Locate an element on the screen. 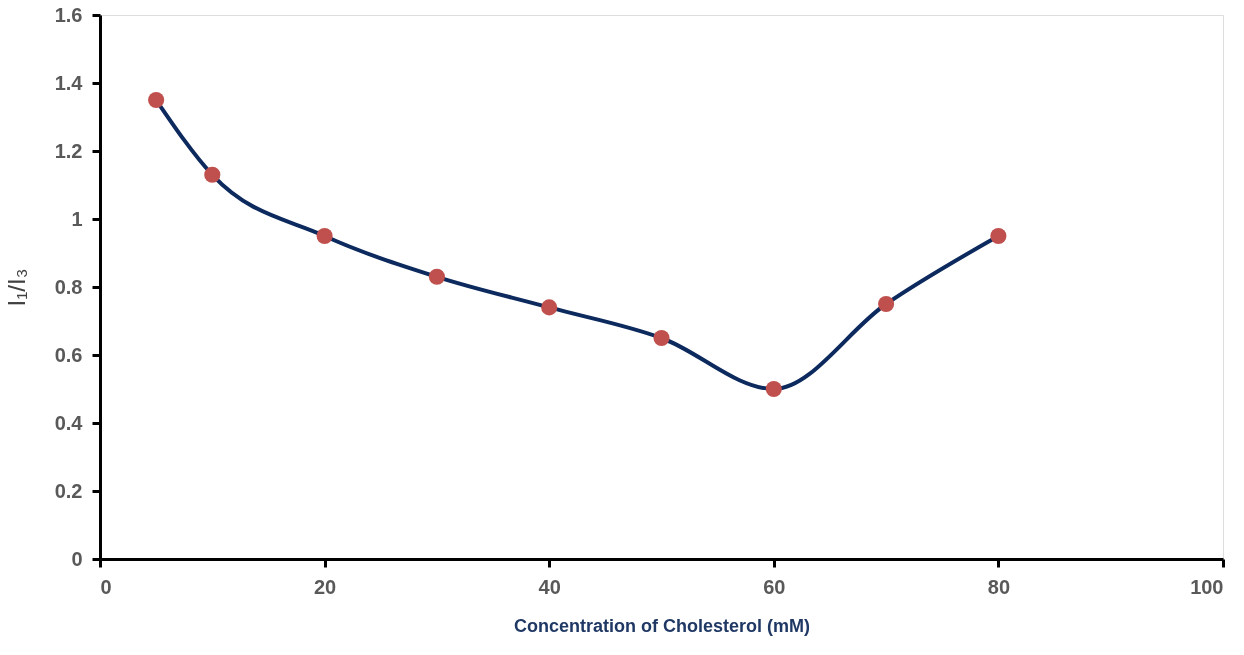 This screenshot has width=1244, height=655. y-axis-title: I₁/I₃ is located at coordinates (16, 287).